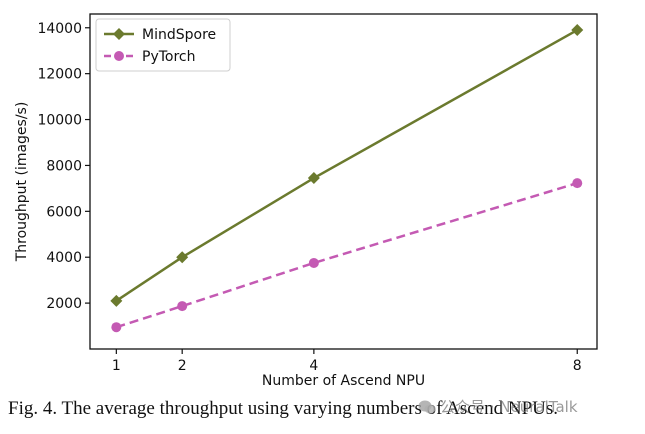 Image resolution: width=645 pixels, height=434 pixels. Describe the element at coordinates (64, 212) in the screenshot. I see `y-tick-label: 6000` at that location.